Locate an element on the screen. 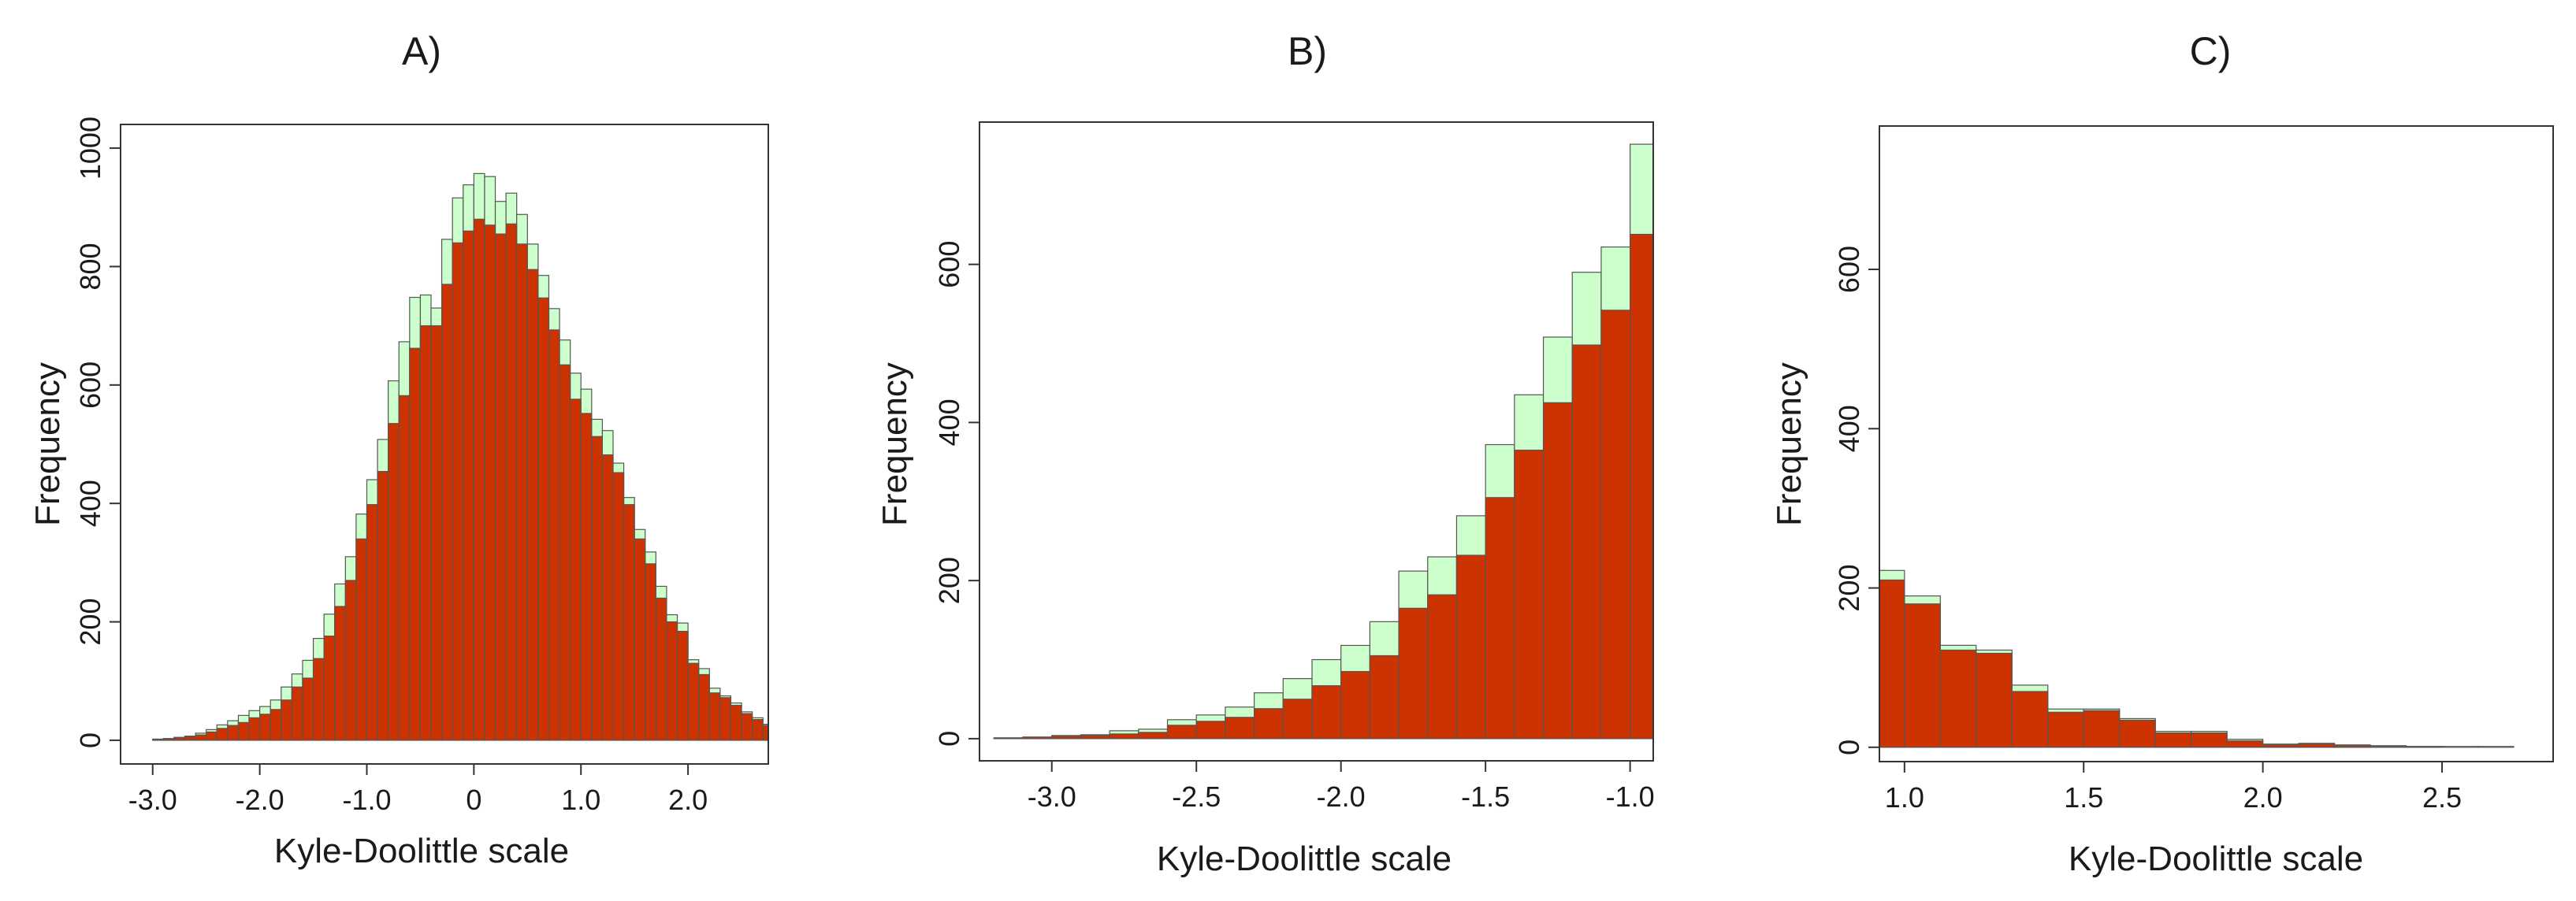 This screenshot has height=901, width=2576. panel-a-xtick-label: -2.0 is located at coordinates (260, 800).